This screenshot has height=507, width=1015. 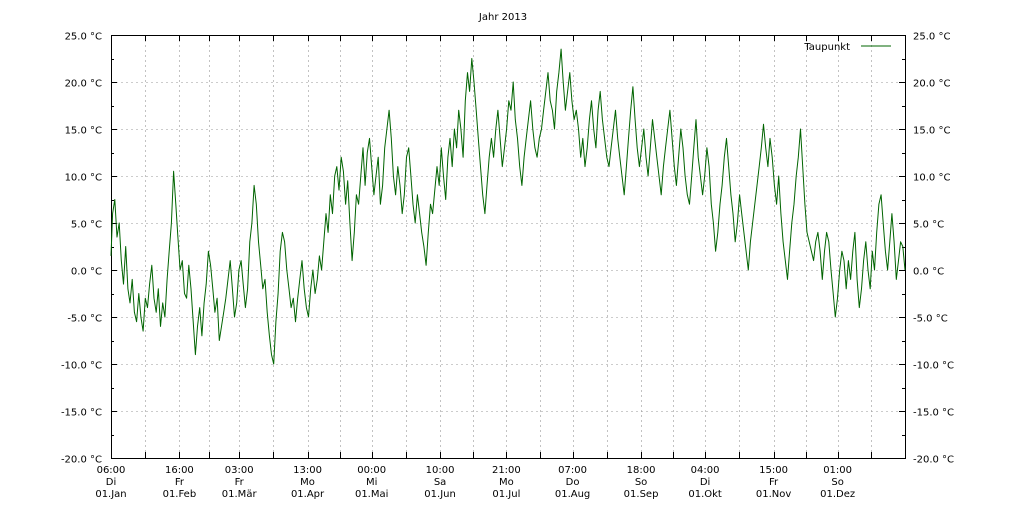 What do you see at coordinates (86, 272) in the screenshot?
I see `y-tick-label-left: 0.0 °C` at bounding box center [86, 272].